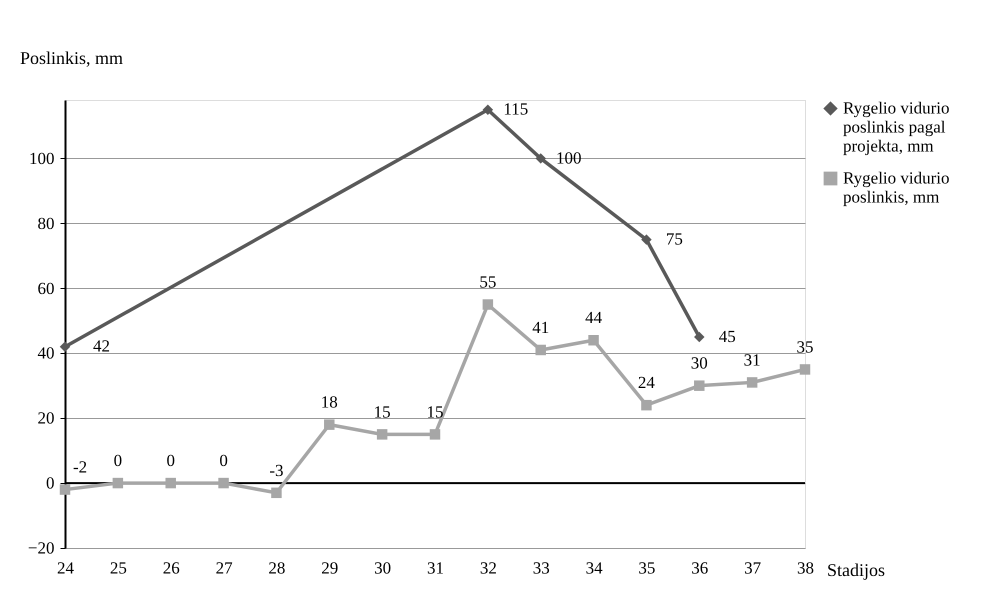 The image size is (986, 594). What do you see at coordinates (277, 568) in the screenshot?
I see `x-tick-label: 28` at bounding box center [277, 568].